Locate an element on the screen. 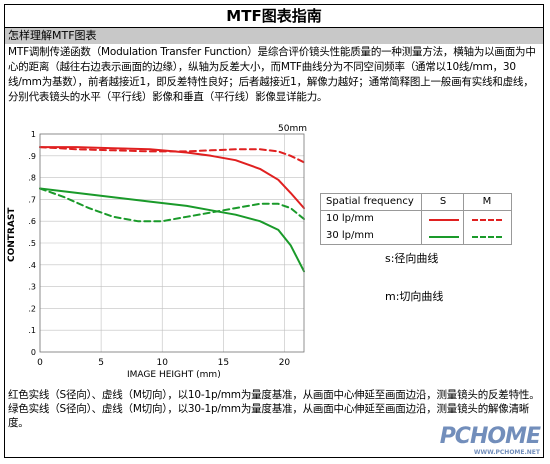 Image resolution: width=550 pixels, height=464 pixels. legend-header-s: S is located at coordinates (443, 201).